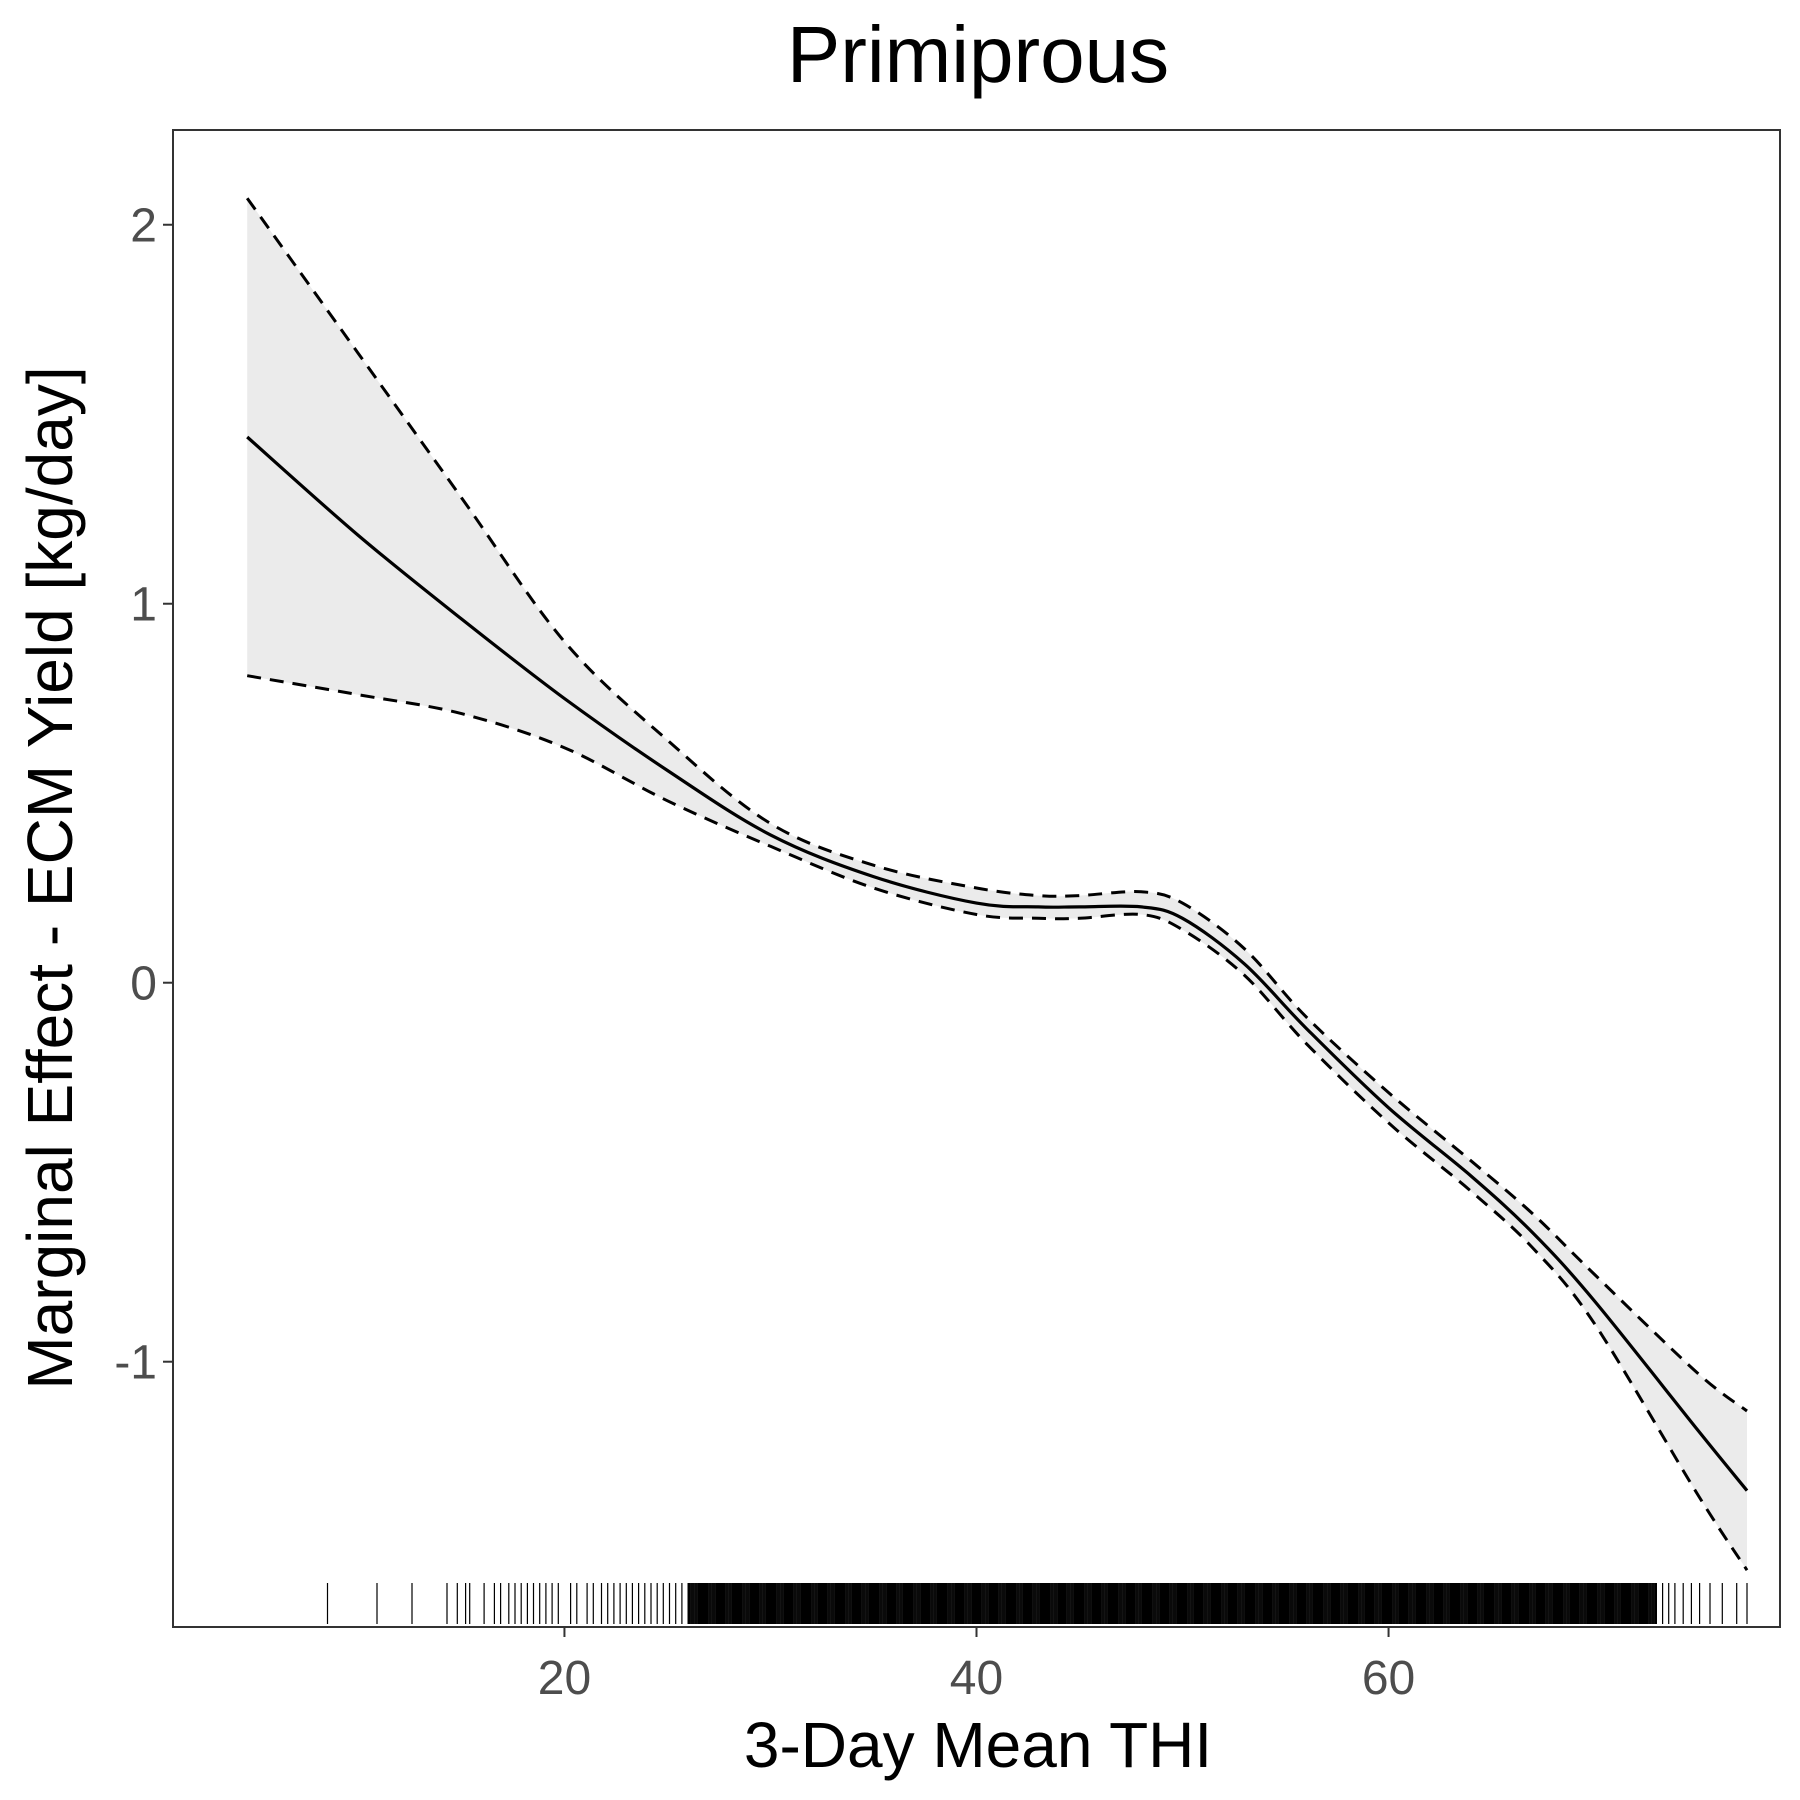  I want to click on x-axis: 20 40 60, so click(976, 1666).